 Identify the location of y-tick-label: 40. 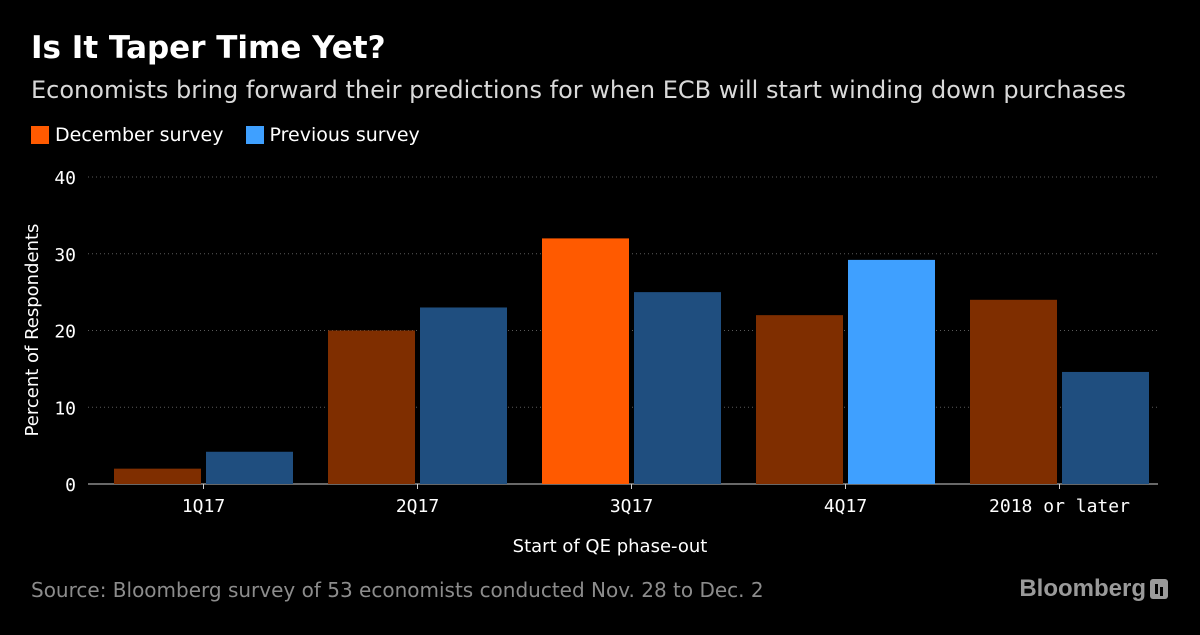
(65, 178).